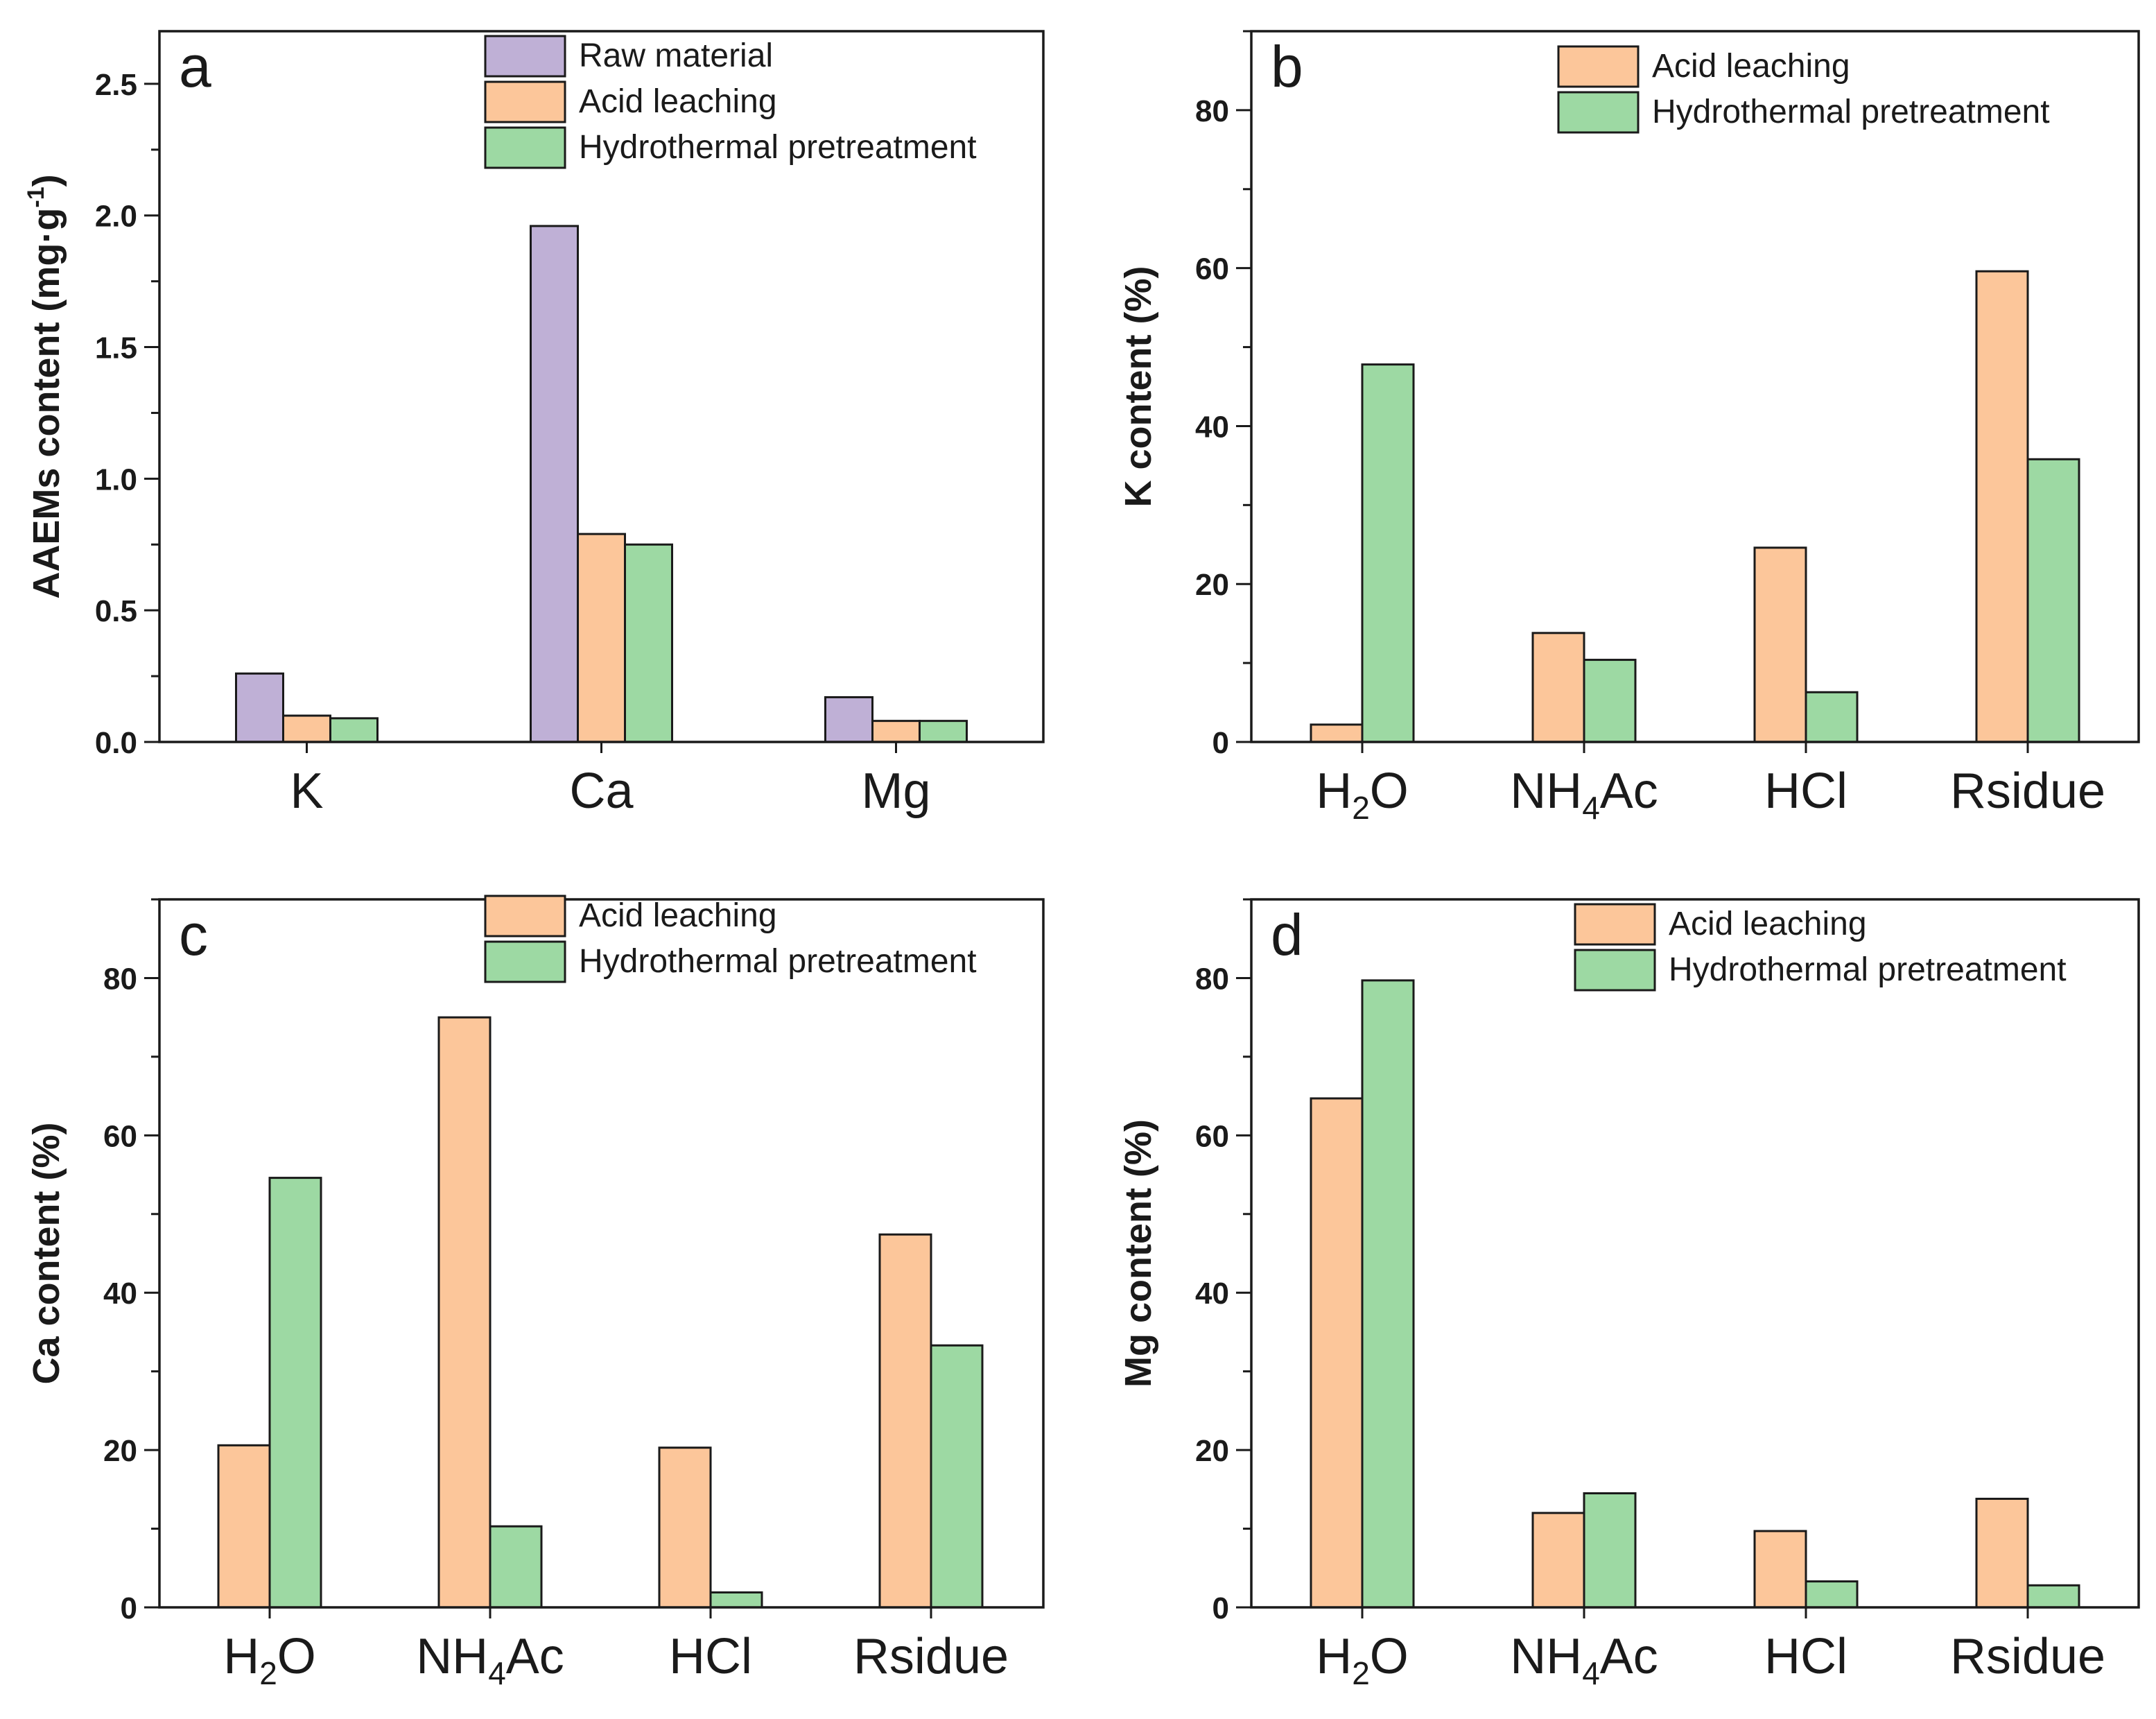 This screenshot has width=2156, height=1719. What do you see at coordinates (1388, 1294) in the screenshot?
I see `bar-d-s1-c0` at bounding box center [1388, 1294].